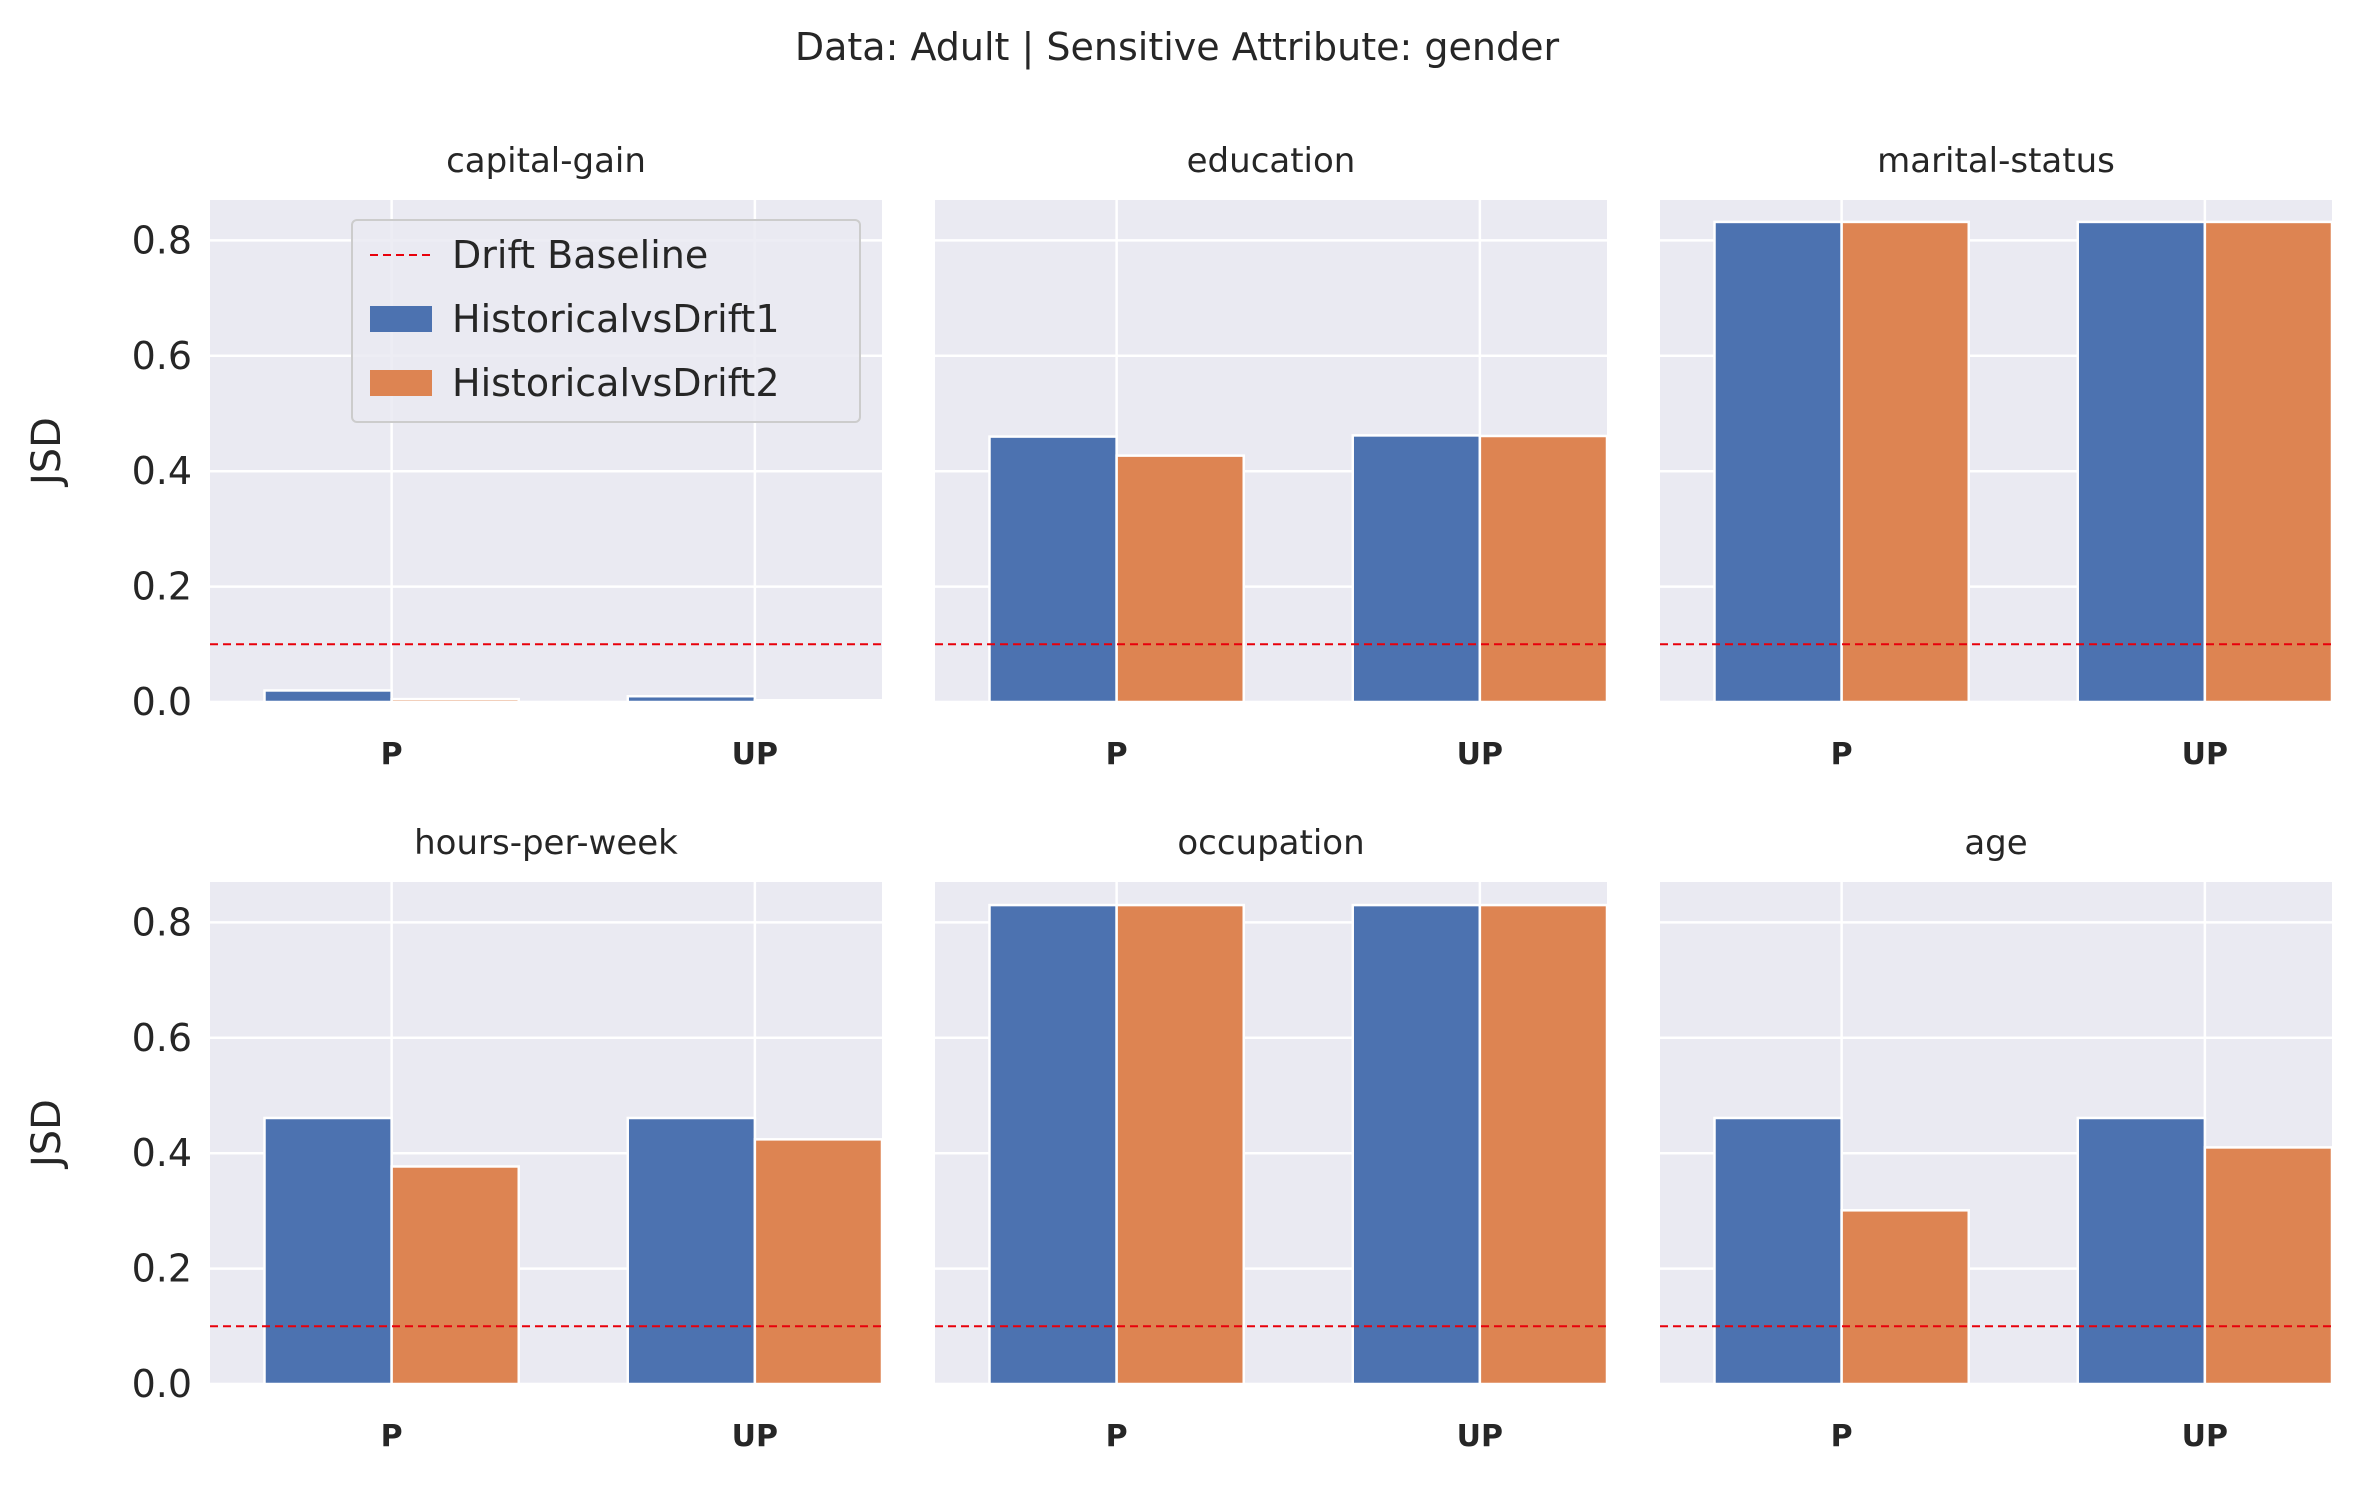 The width and height of the screenshot is (2354, 1487). What do you see at coordinates (1272, 1138) in the screenshot?
I see `panel-occupation: P UP occupation` at bounding box center [1272, 1138].